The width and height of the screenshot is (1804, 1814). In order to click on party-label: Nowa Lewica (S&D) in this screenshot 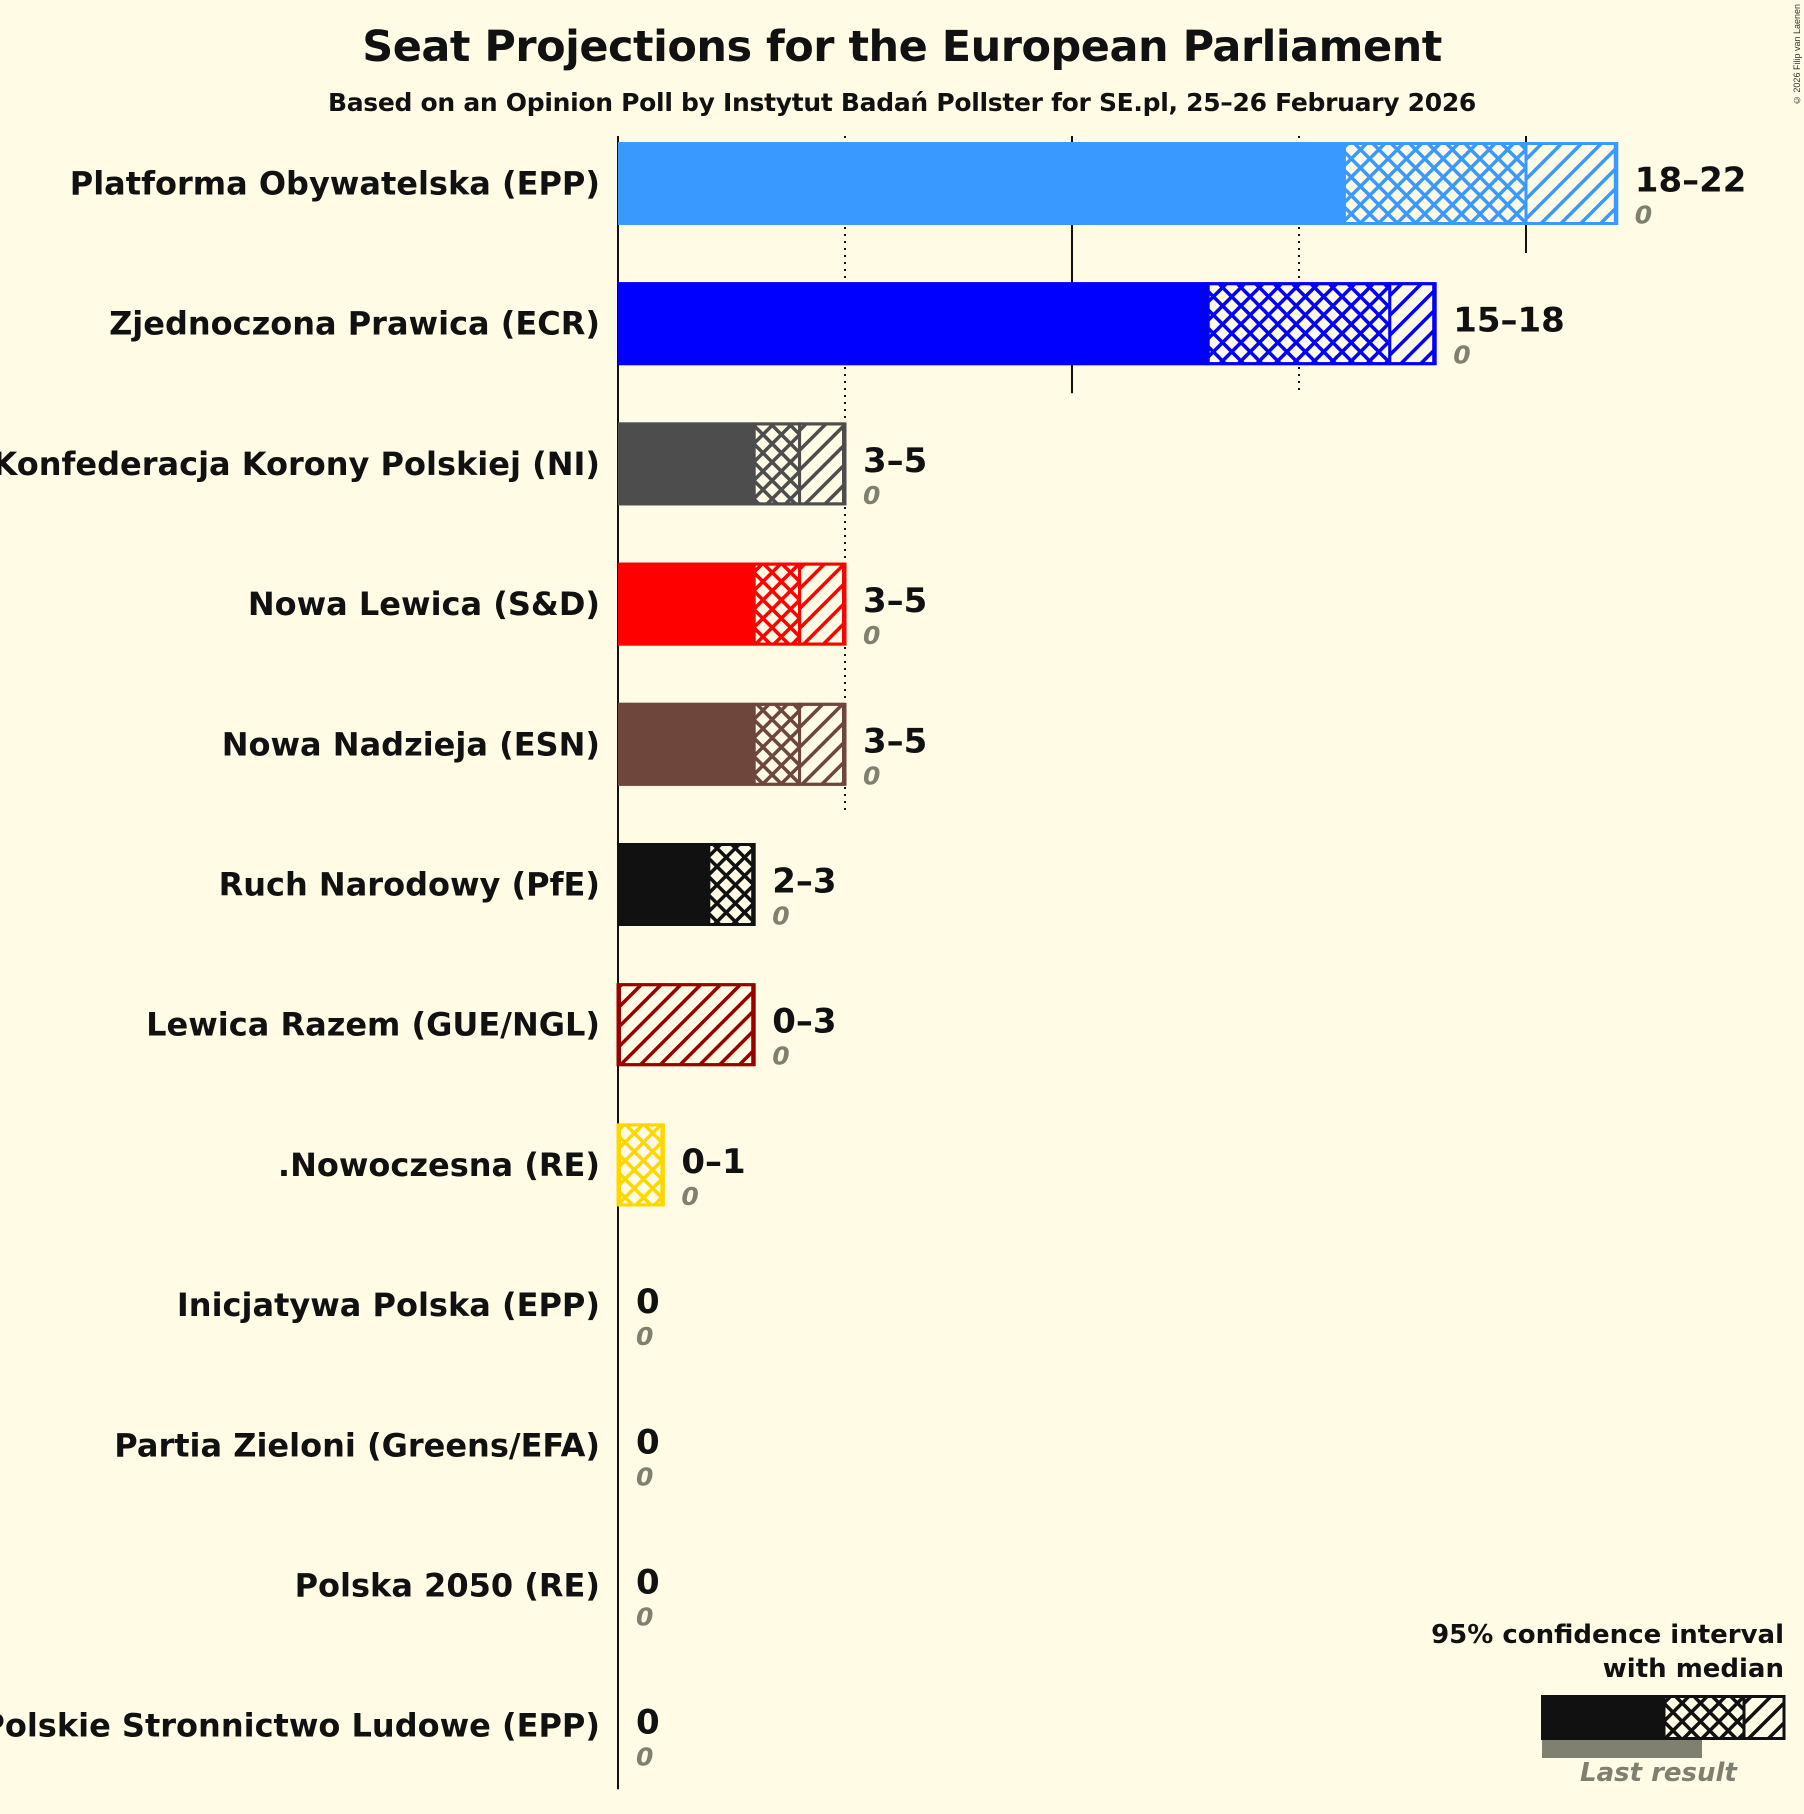, I will do `click(424, 604)`.